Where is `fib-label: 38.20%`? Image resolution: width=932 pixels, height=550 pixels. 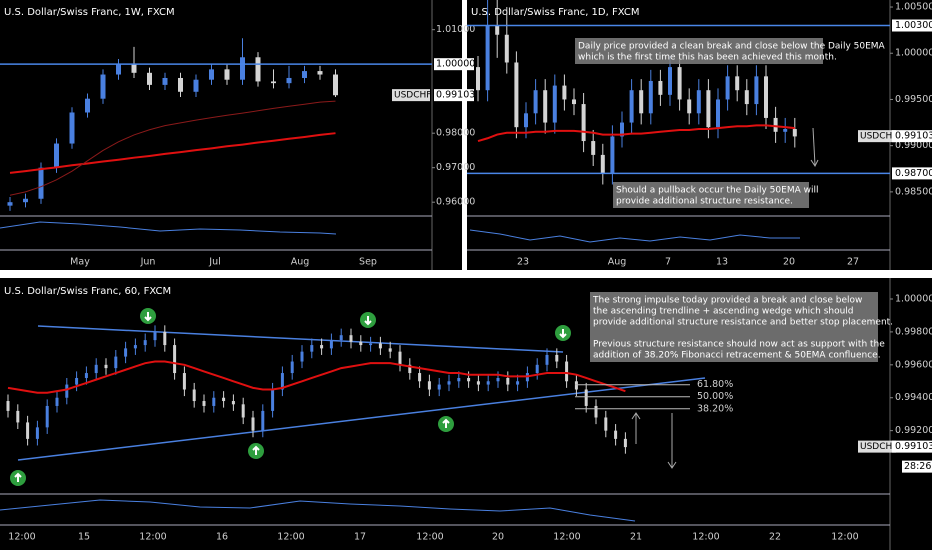 fib-label: 38.20% is located at coordinates (715, 408).